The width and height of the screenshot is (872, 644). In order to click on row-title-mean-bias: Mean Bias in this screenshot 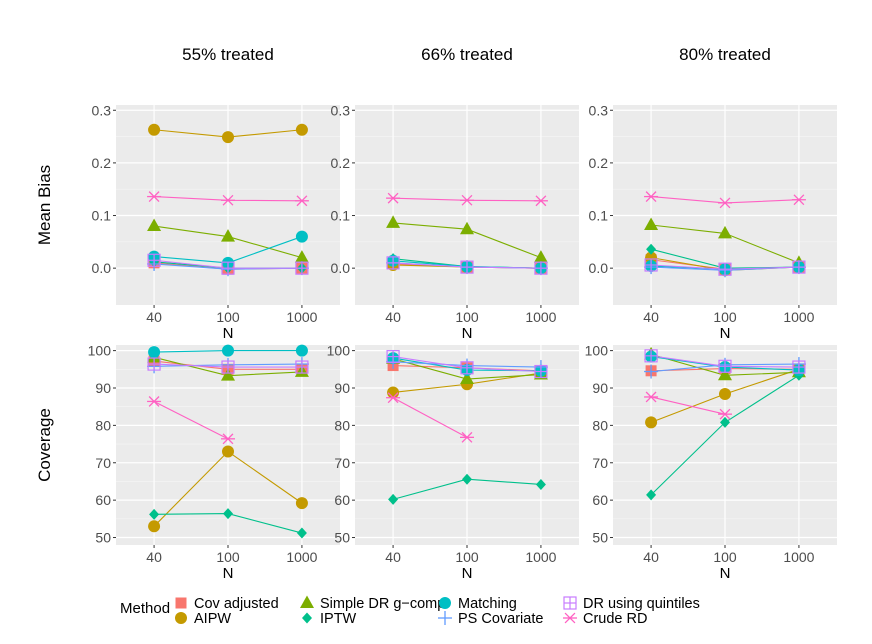, I will do `click(44, 205)`.